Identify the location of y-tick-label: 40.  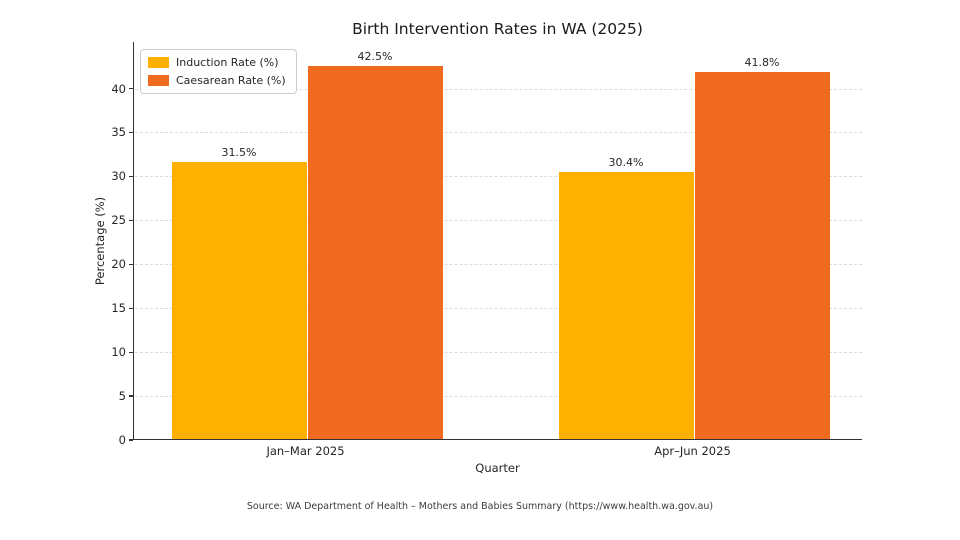
(118, 88).